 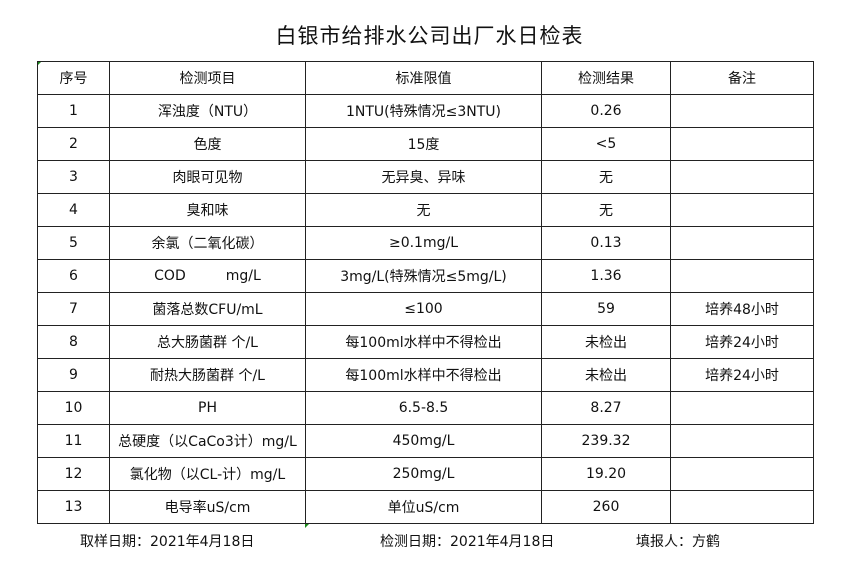 I want to click on table-row: 8 总大肠菌群 个/L 每100ml水样中不得检出 未检出 培养24小时, so click(x=425, y=342).